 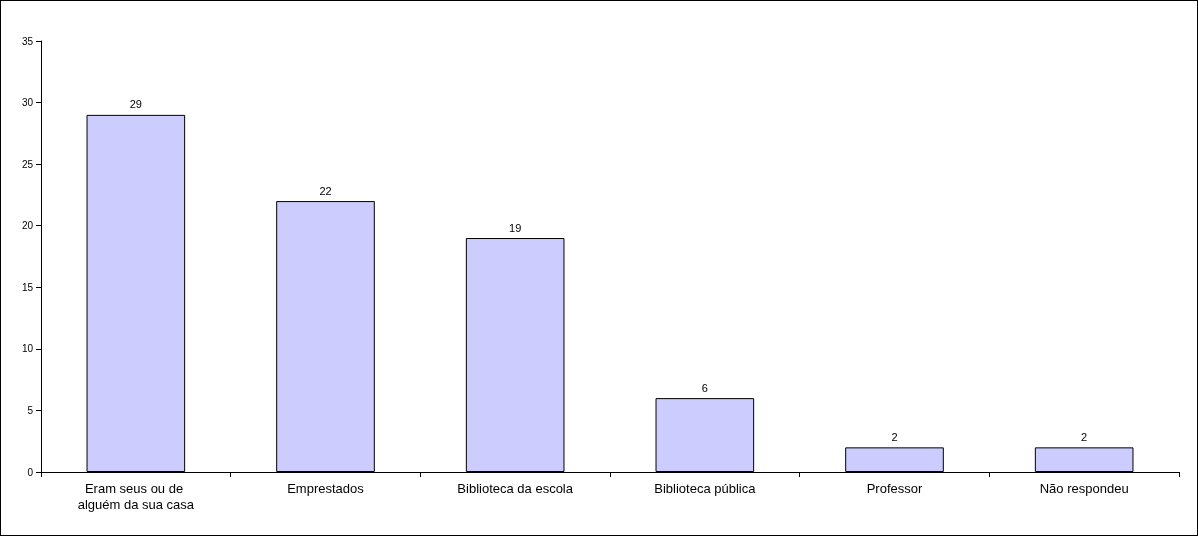 I want to click on data-label: 29, so click(x=135, y=104).